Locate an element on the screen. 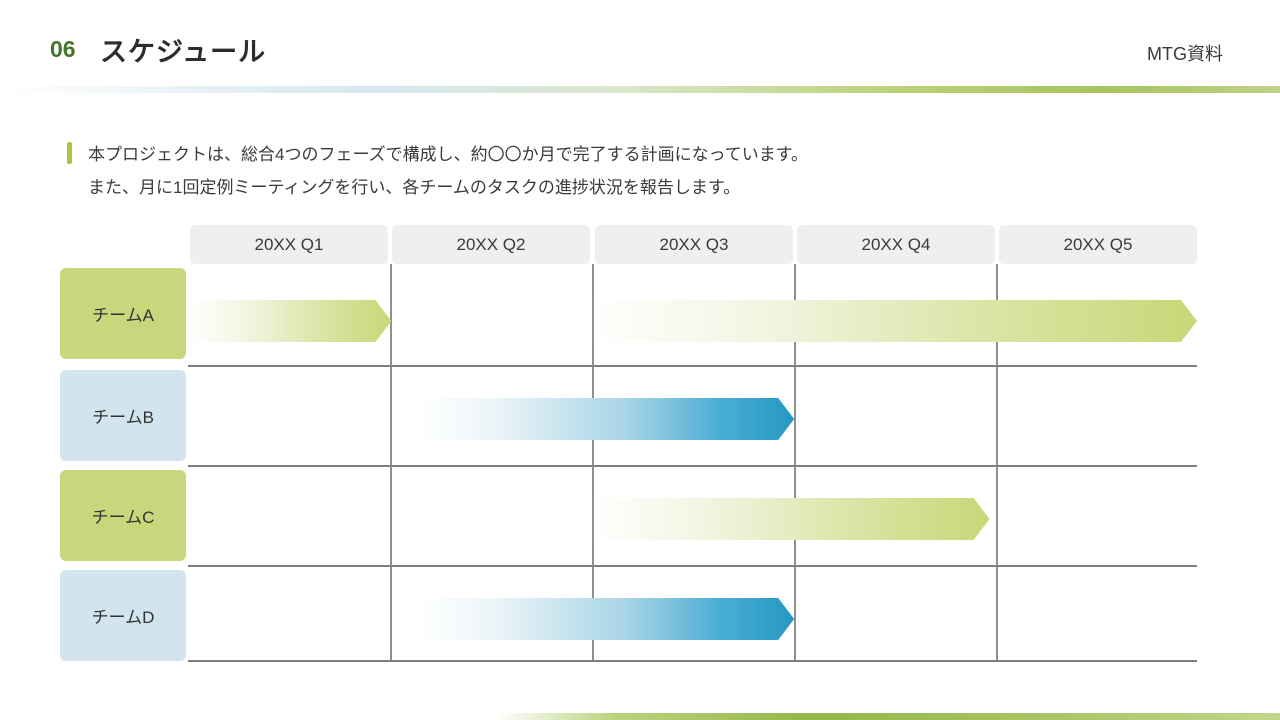 The width and height of the screenshot is (1280, 720). corner-label: MTG資料 is located at coordinates (1185, 54).